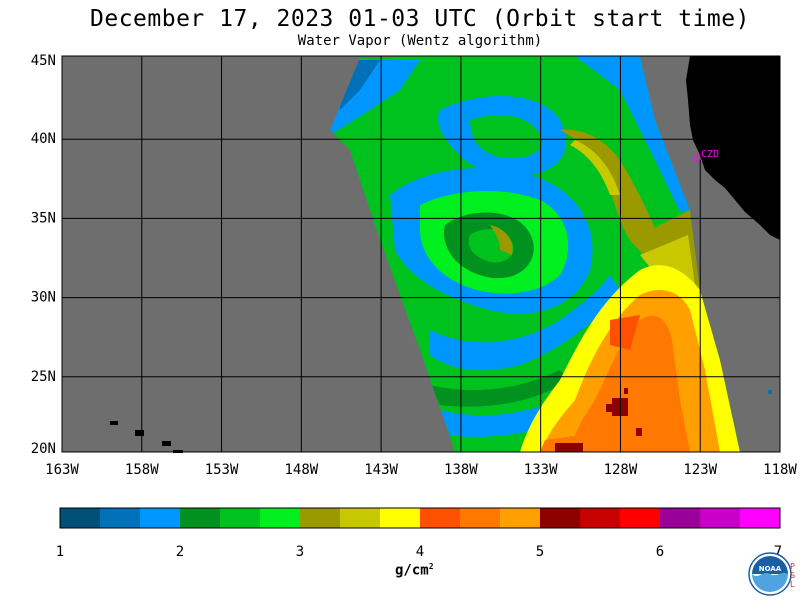  I want to click on lon-label: 163W, so click(62, 470).